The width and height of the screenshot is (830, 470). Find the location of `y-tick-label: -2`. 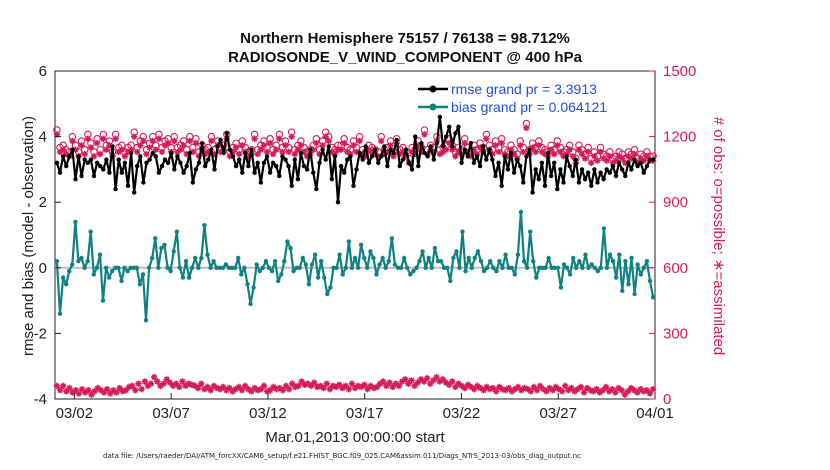

y-tick-label: -2 is located at coordinates (40, 333).